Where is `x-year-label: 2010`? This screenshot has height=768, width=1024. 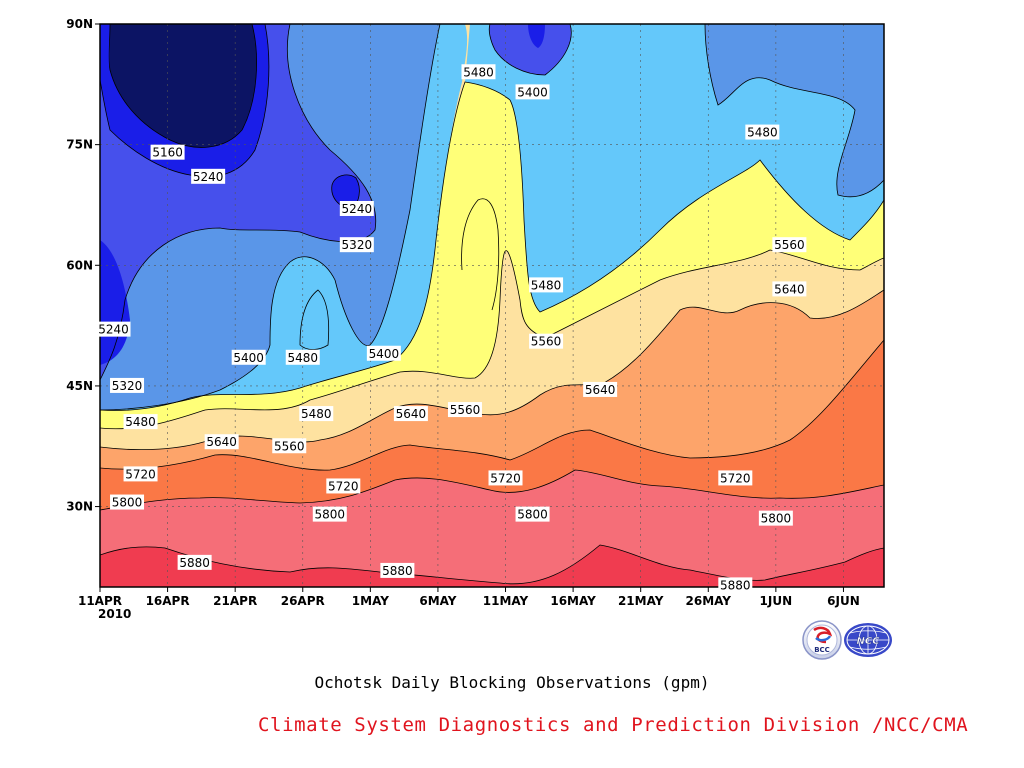 x-year-label: 2010 is located at coordinates (114, 614).